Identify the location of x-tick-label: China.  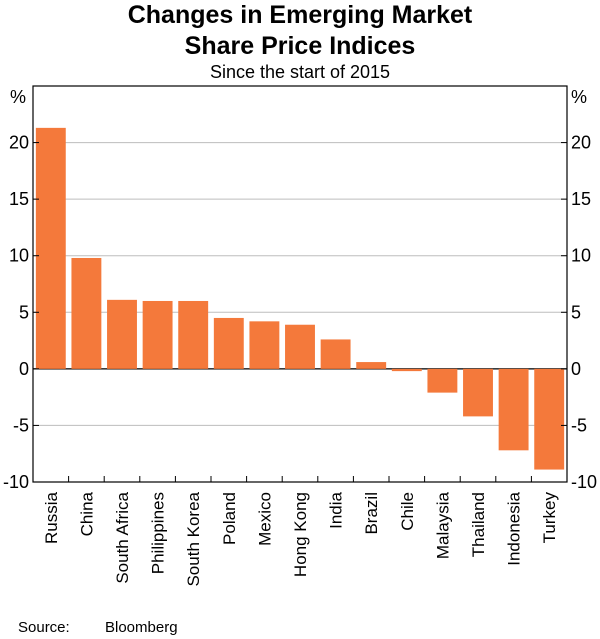
(86, 513).